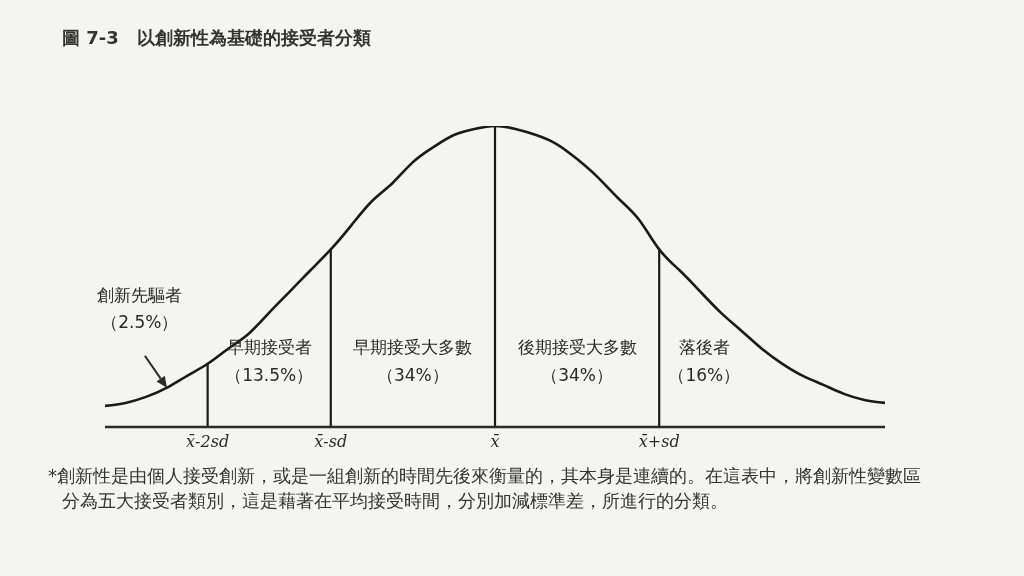  Describe the element at coordinates (140, 309) in the screenshot. I see `annotation: 創新先驅者（2.5%）` at that location.